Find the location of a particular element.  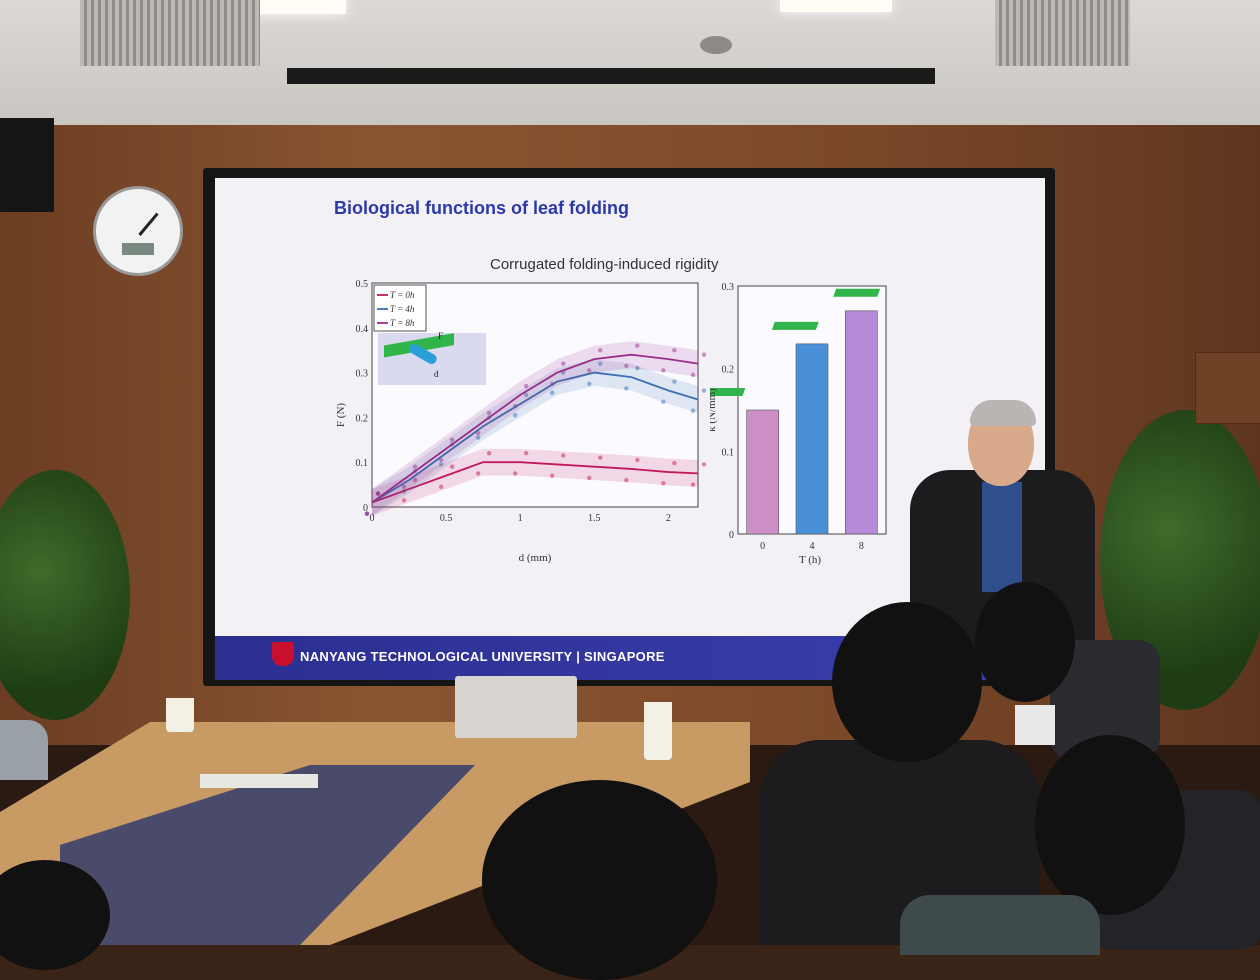

chart-title: Corrugated folding-induced rigidity is located at coordinates (604, 264).